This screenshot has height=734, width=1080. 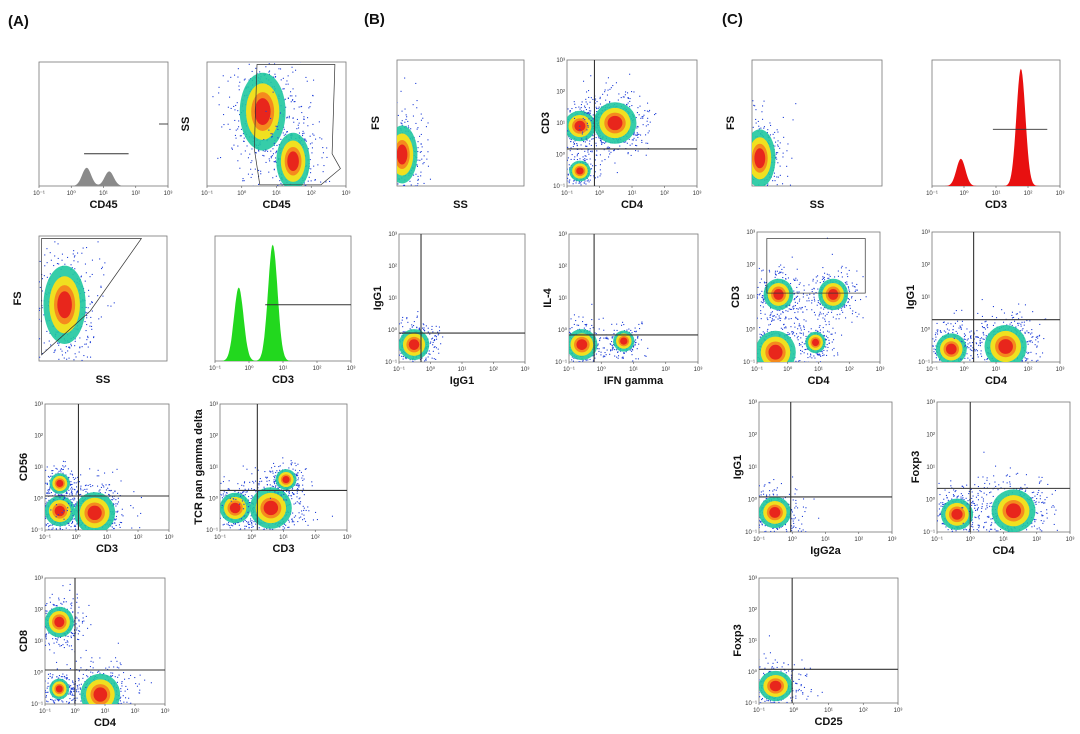 I want to click on plot-2-ss-vs-cd45: 10⁻¹ 10⁰ 10¹ 10² 10³ CD45 SS, so click(x=265, y=136).